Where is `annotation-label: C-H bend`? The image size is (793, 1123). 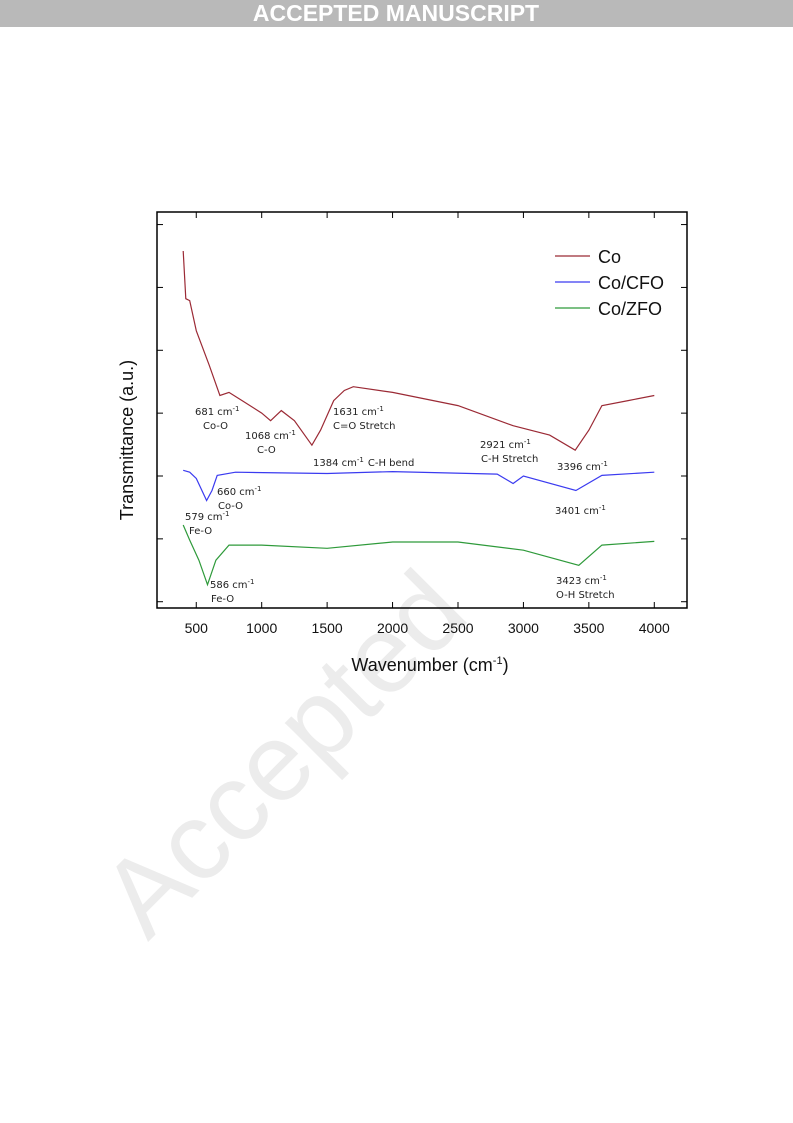 annotation-label: C-H bend is located at coordinates (391, 463).